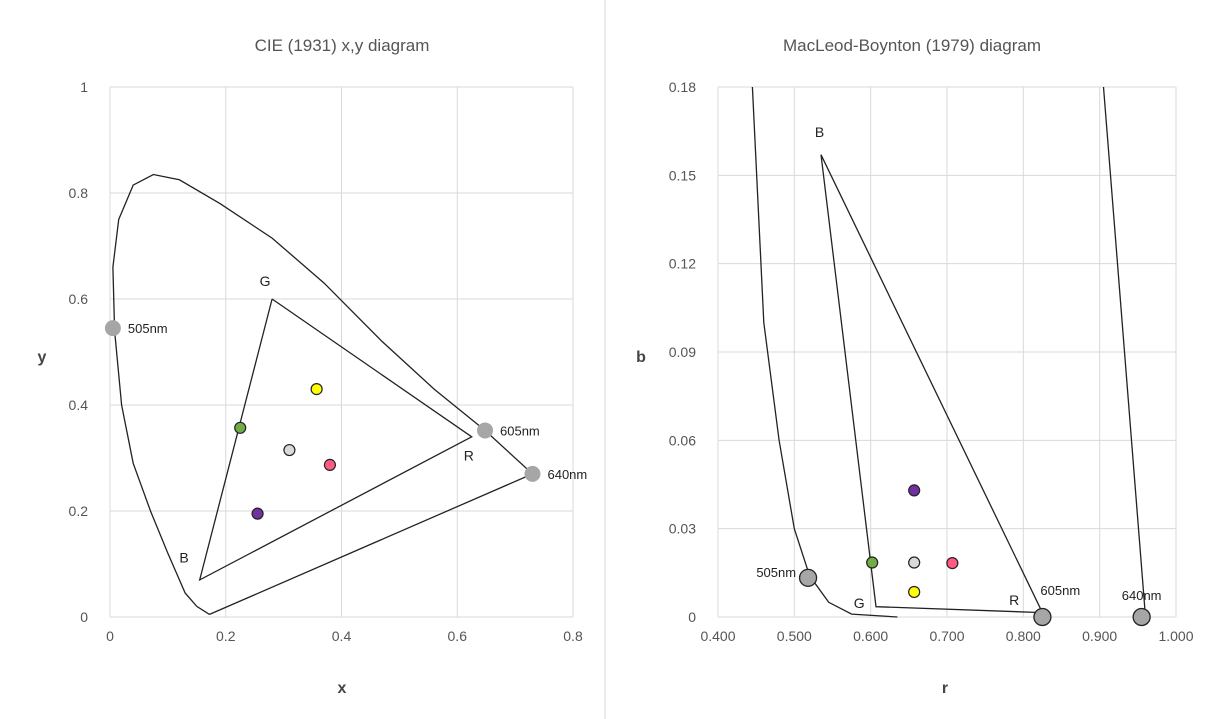  What do you see at coordinates (682, 529) in the screenshot?
I see `chart2-ytick-label: 0.03` at bounding box center [682, 529].